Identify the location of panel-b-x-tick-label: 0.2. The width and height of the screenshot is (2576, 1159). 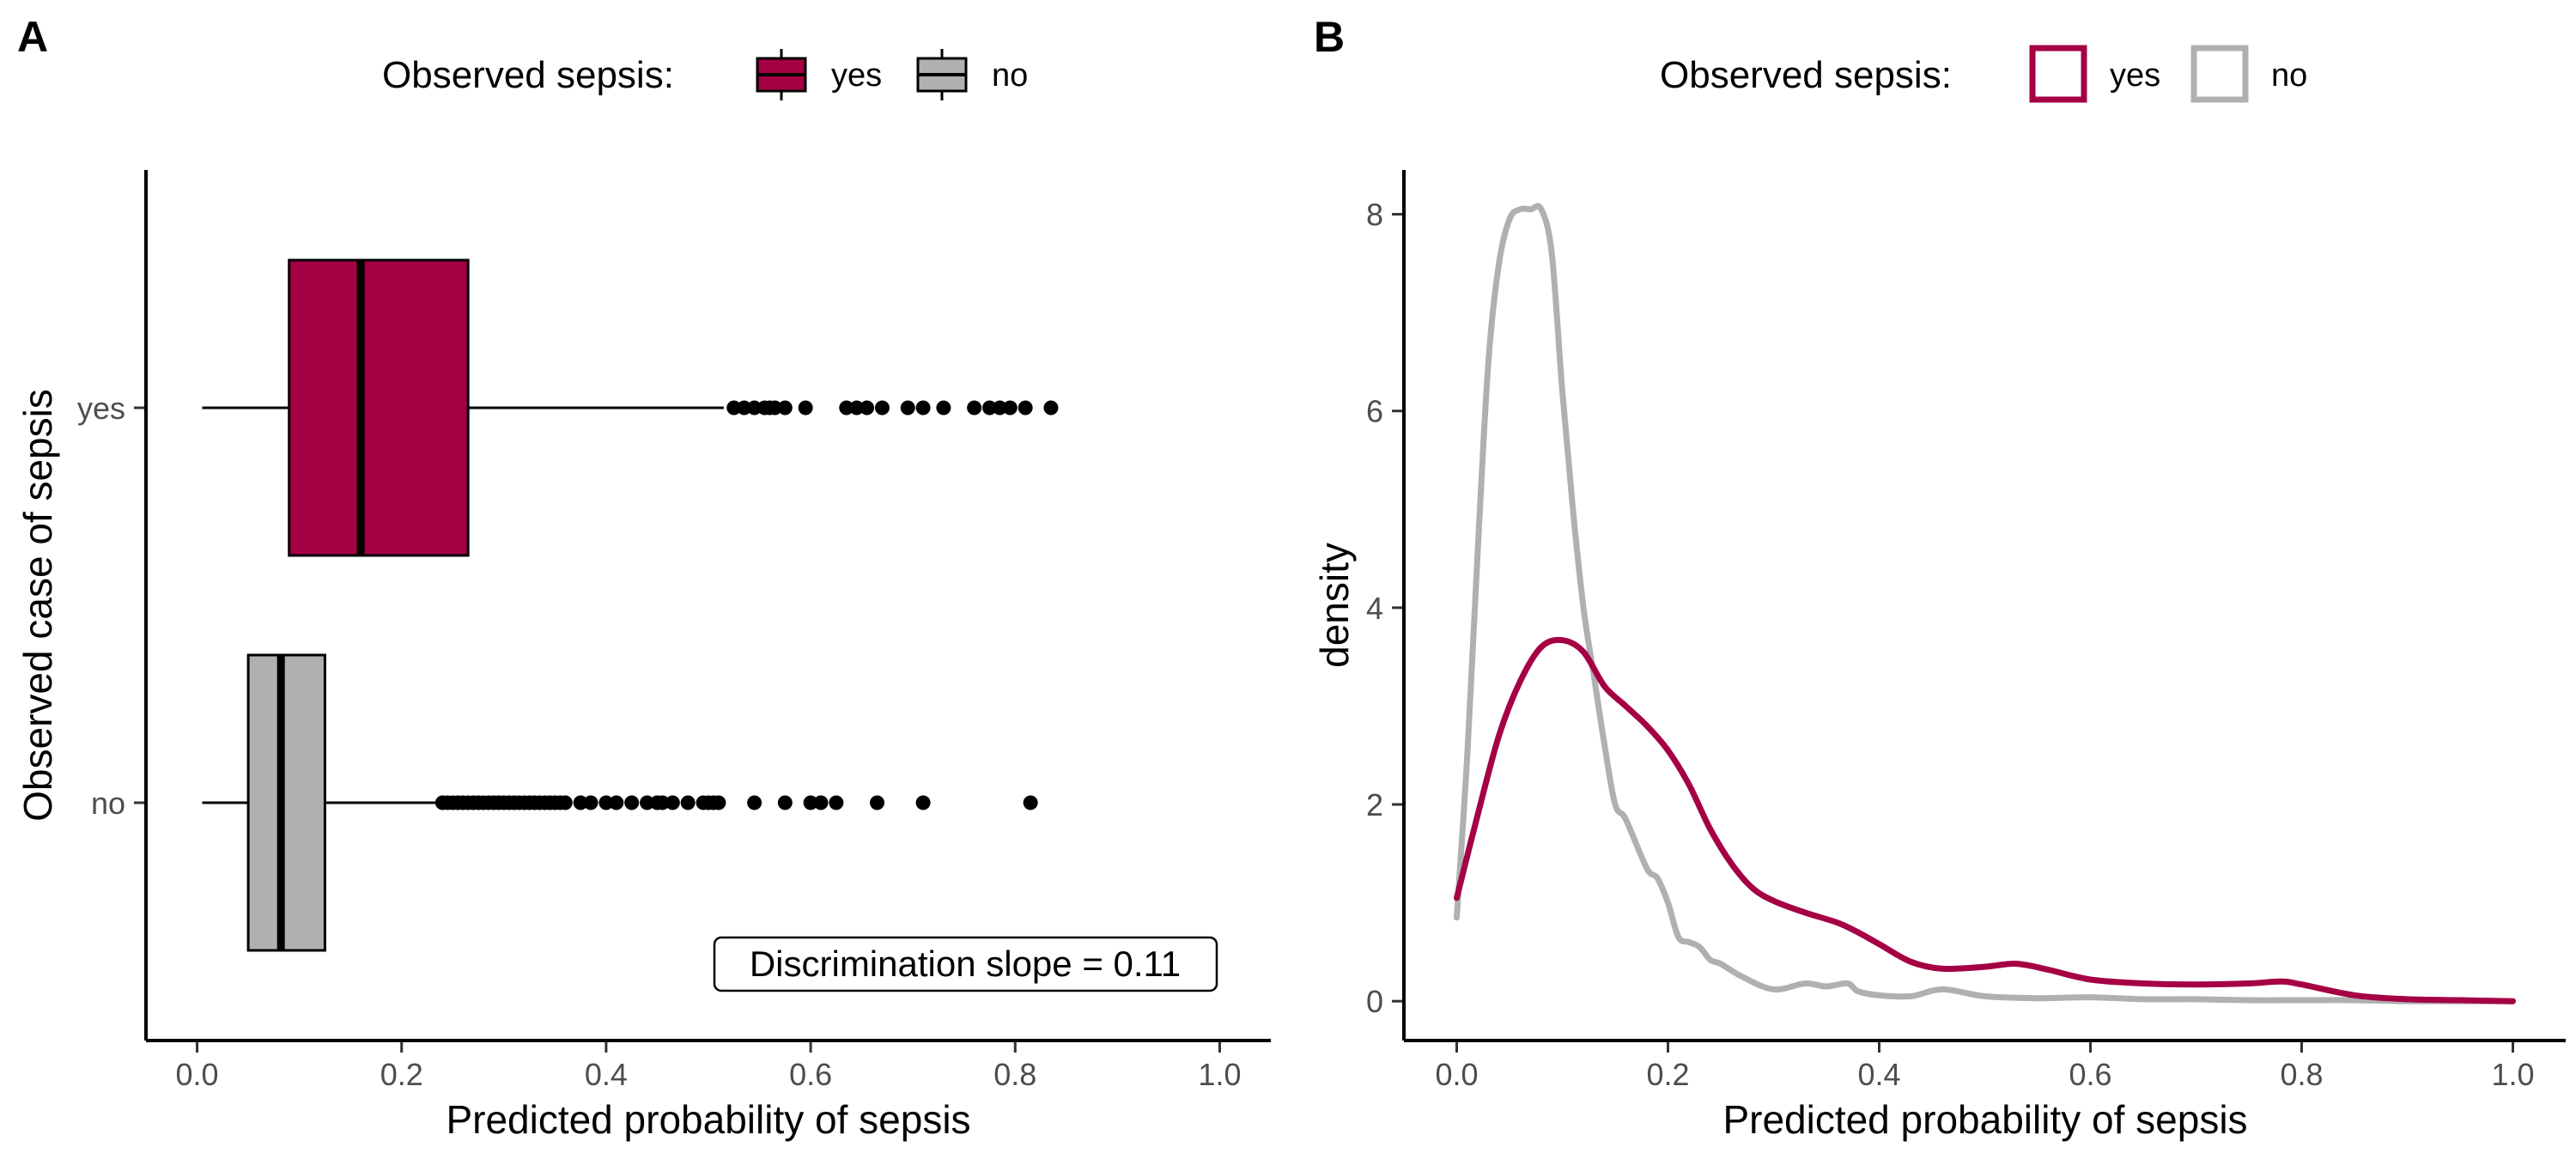
(1667, 1074).